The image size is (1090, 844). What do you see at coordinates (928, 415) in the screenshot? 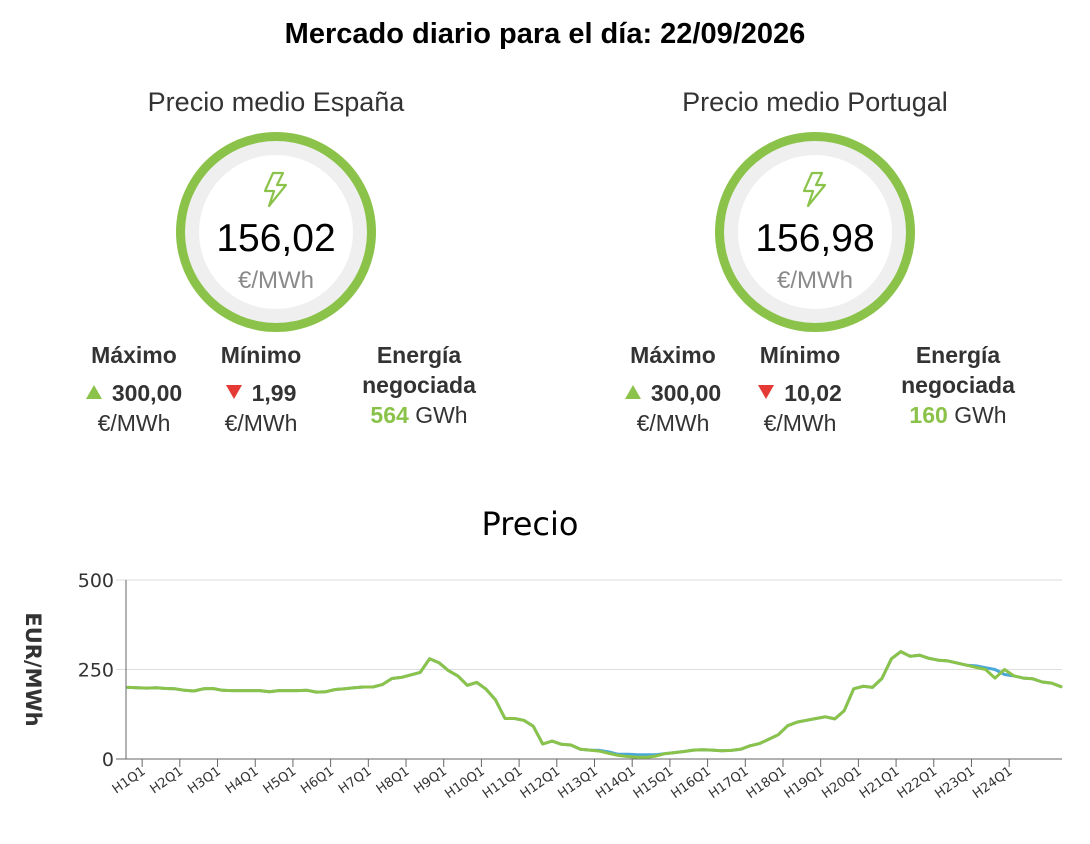
I see `portugal-energy-value: 160` at bounding box center [928, 415].